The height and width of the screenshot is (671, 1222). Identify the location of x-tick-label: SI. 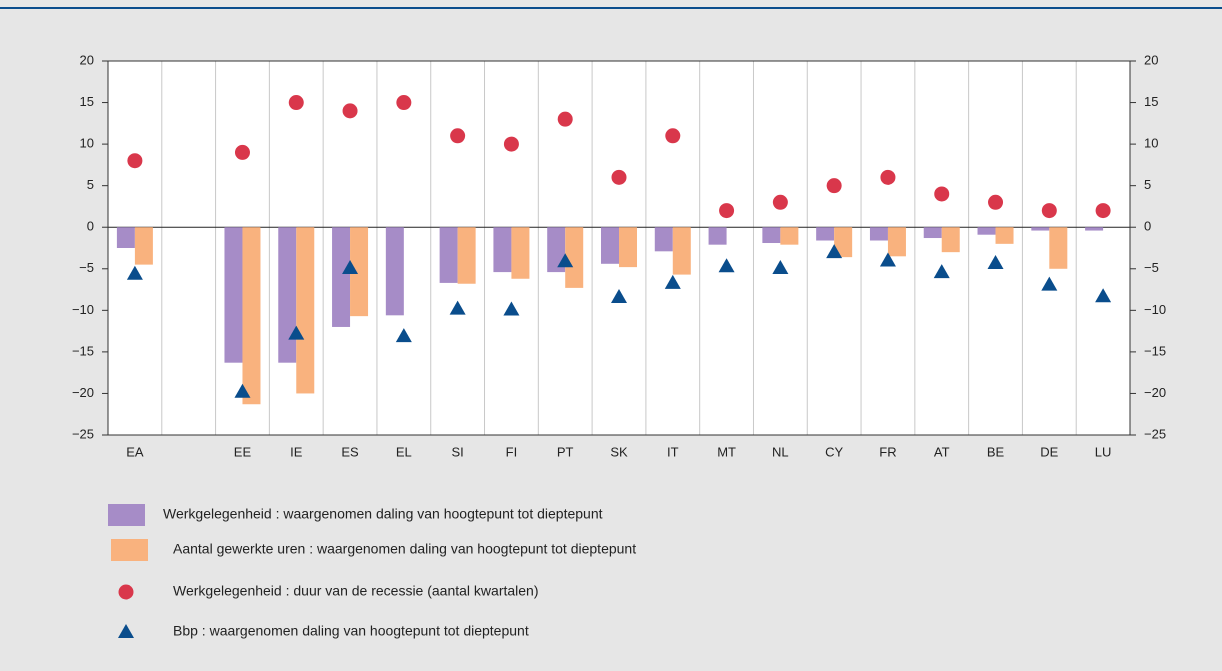
(457, 451).